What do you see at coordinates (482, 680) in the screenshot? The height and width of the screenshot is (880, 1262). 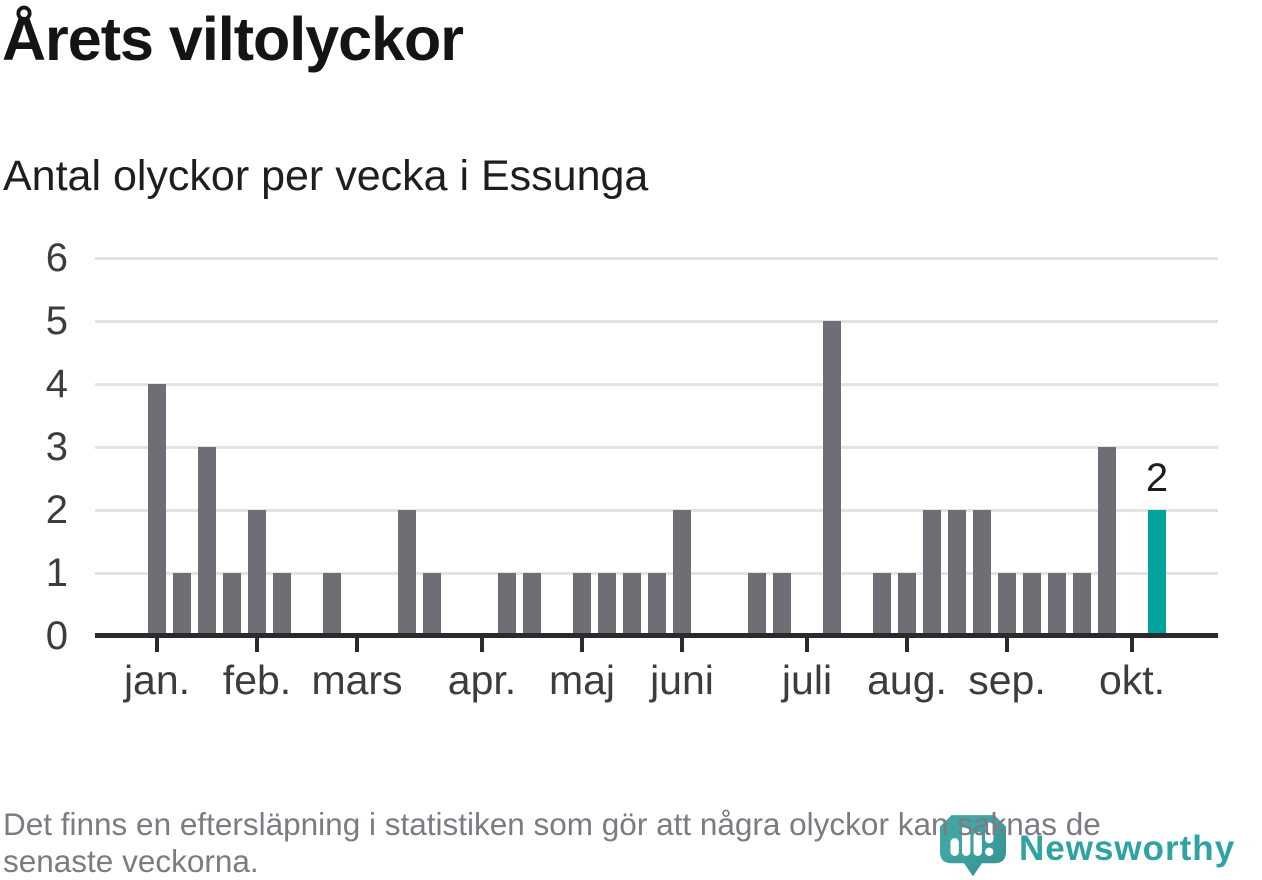 I see `x-axis-label-apr: apr.` at bounding box center [482, 680].